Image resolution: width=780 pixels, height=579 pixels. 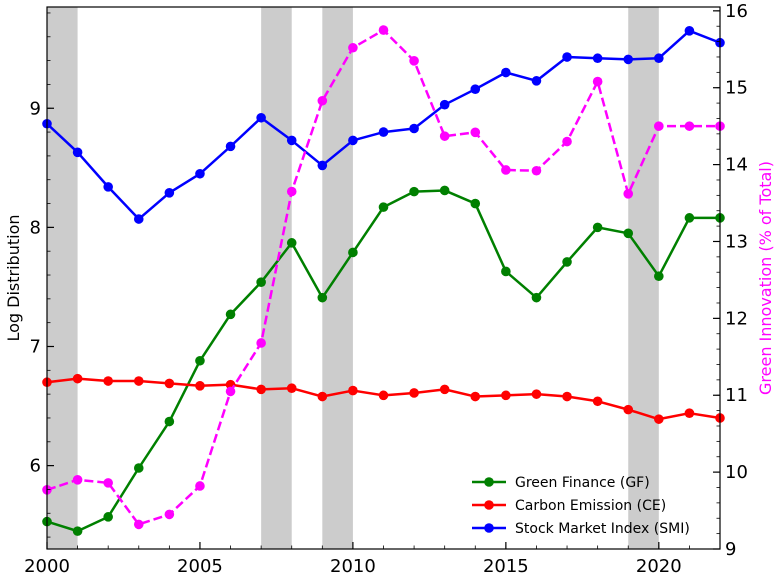 What do you see at coordinates (736, 318) in the screenshot?
I see `y-tick-label-right: 12` at bounding box center [736, 318].